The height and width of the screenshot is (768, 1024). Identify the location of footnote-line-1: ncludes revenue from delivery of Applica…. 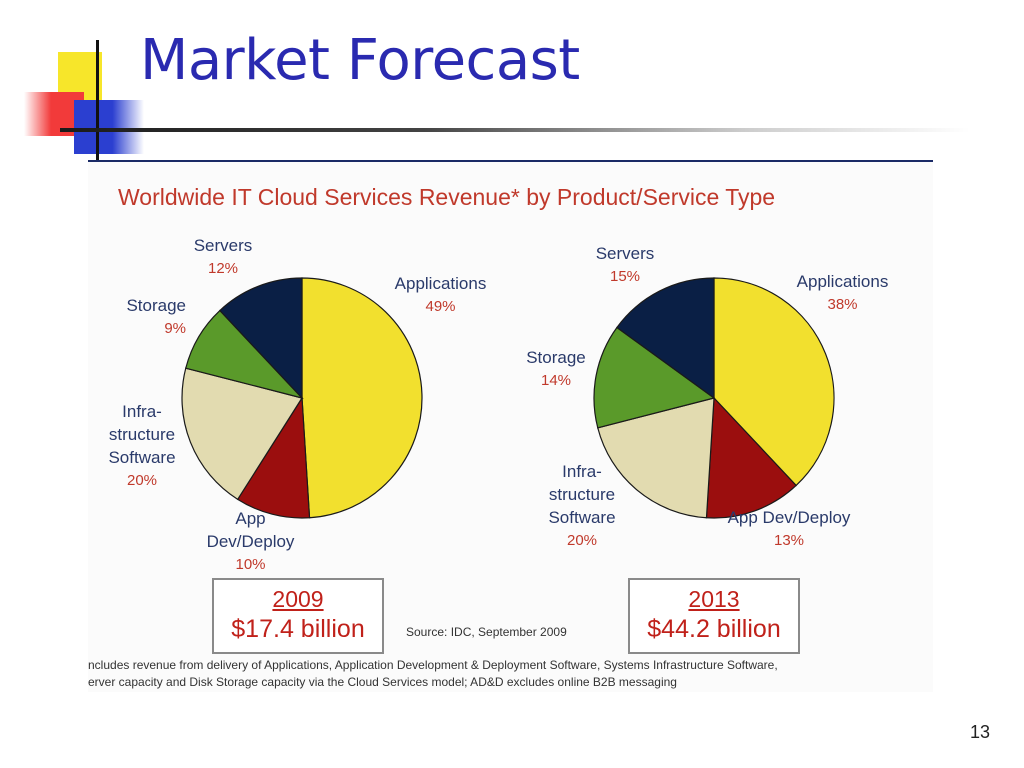
(433, 665).